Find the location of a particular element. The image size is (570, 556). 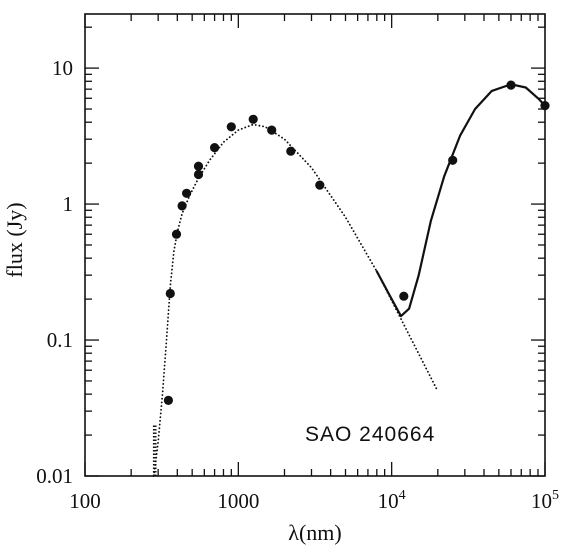

x-axis-label: λ(nm) is located at coordinates (314, 532).